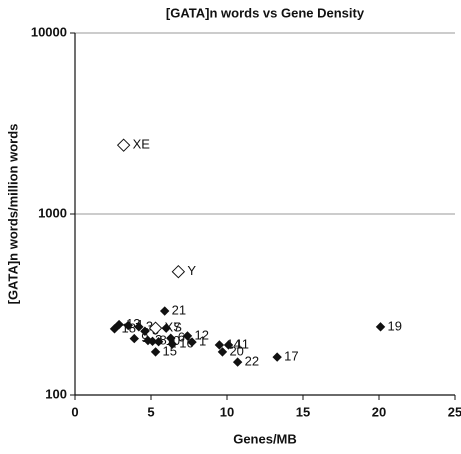 This screenshot has width=461, height=454. Describe the element at coordinates (236, 350) in the screenshot. I see `point-label: 20` at that location.